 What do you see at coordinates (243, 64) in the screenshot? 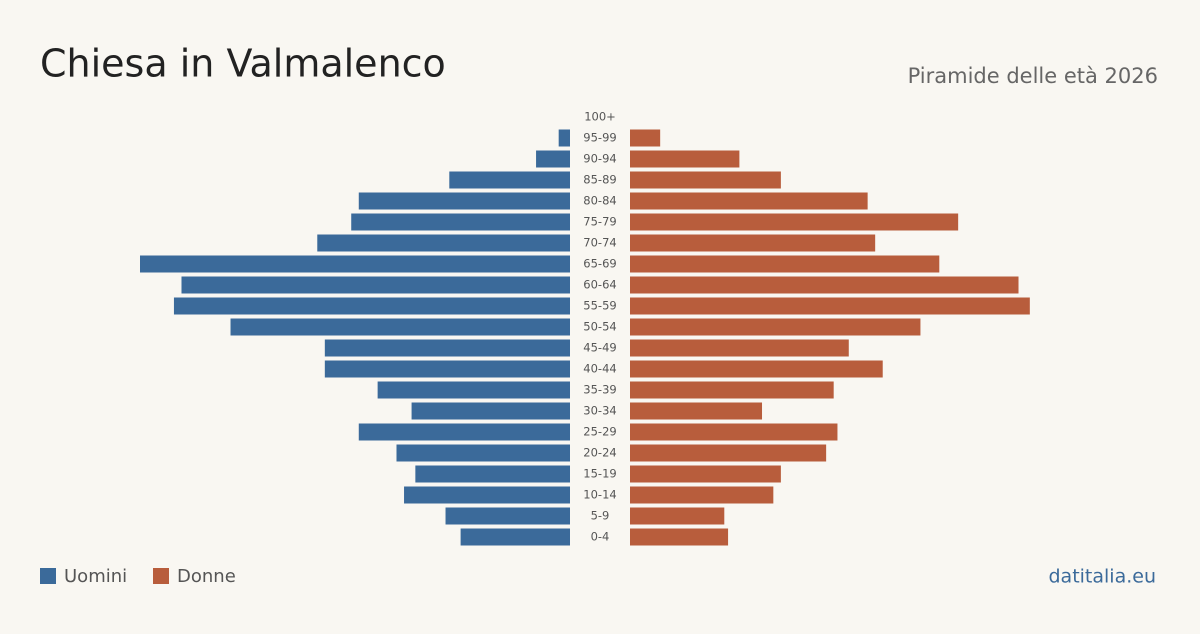
I see `chart-title: Chiesa in Valmalenco` at bounding box center [243, 64].